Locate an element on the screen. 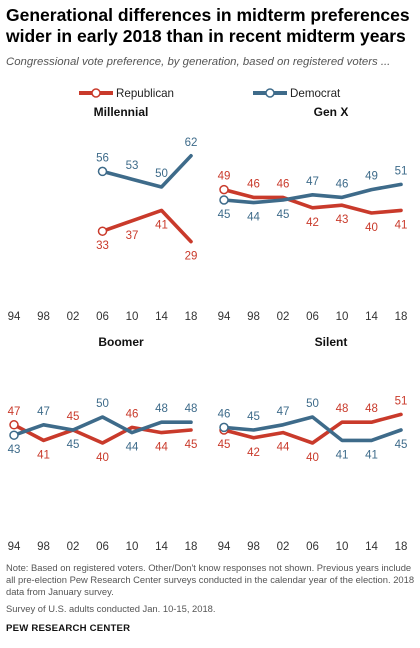  boomer-panel-title: Boomer is located at coordinates (121, 342).